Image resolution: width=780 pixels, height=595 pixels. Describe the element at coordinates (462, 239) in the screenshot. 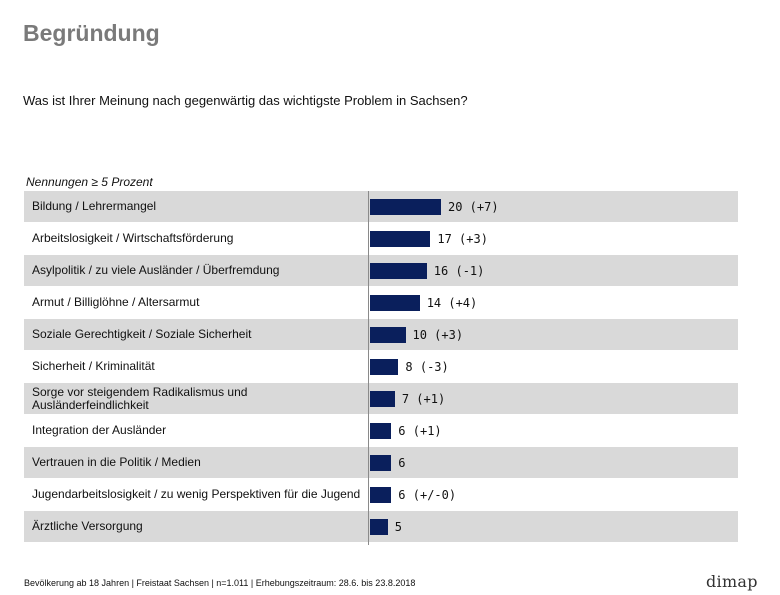

I see `value-label: 17 (+3)` at that location.